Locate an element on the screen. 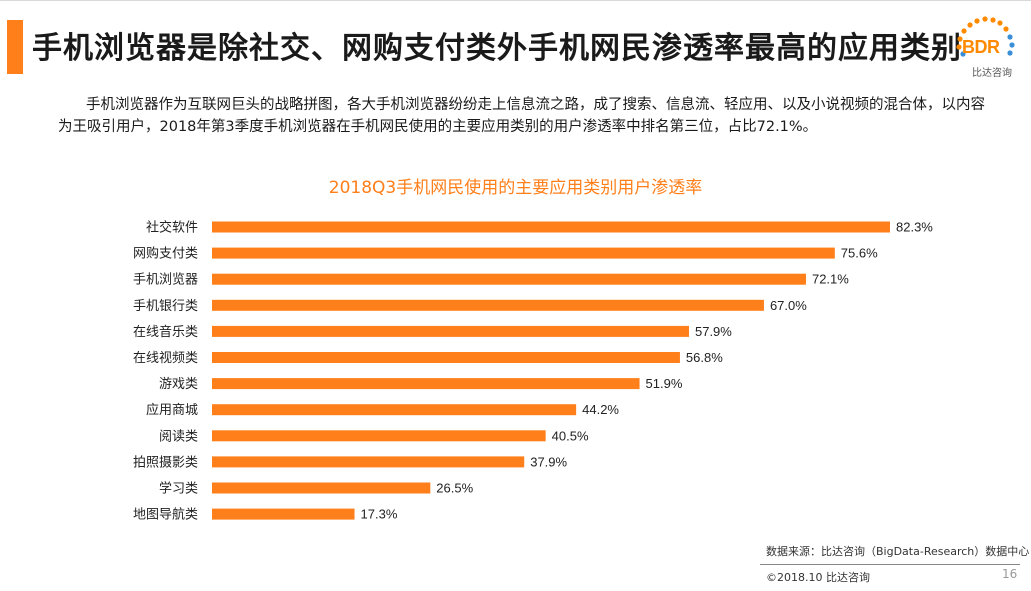 The height and width of the screenshot is (591, 1031). footer-divider is located at coordinates (890, 564).